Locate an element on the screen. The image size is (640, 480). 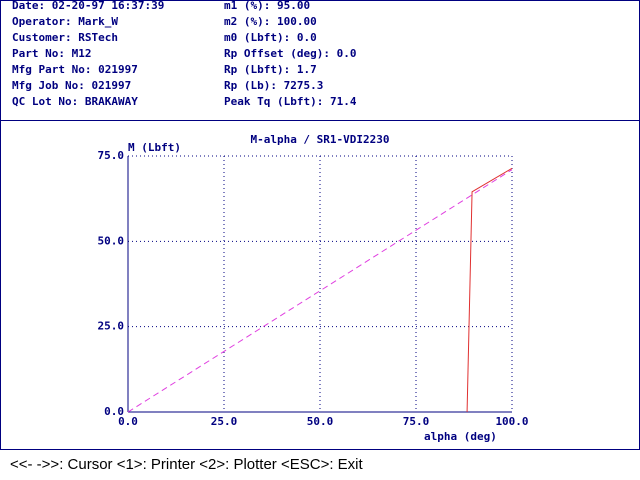
header-field: Peak Tq (Lbft): 71.4 is located at coordinates (290, 101).